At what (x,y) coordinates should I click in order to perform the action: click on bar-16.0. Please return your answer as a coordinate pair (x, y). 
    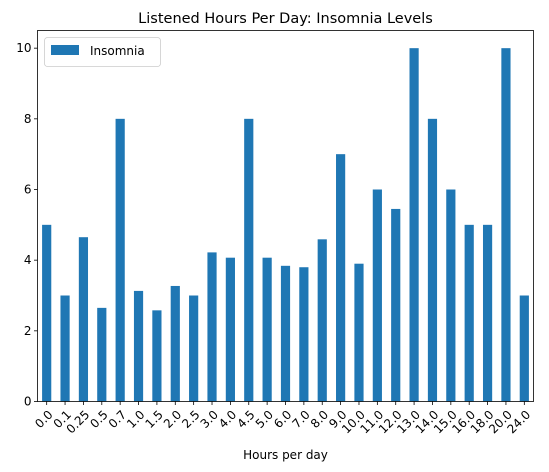
    Looking at the image, I should click on (469, 313).